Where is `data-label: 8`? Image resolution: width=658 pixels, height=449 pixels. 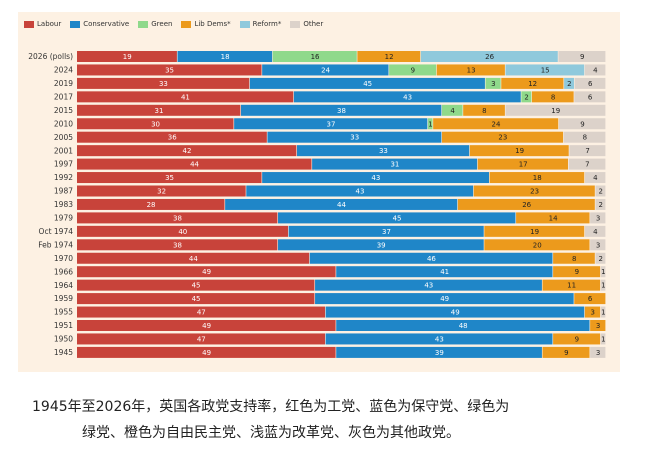 data-label: 8 is located at coordinates (553, 97).